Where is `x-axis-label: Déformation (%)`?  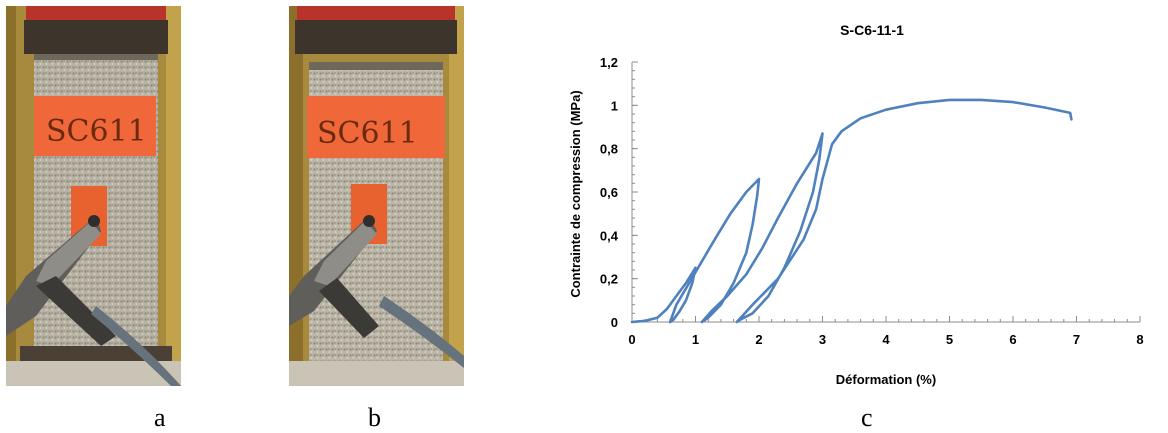 x-axis-label: Déformation (%) is located at coordinates (886, 379).